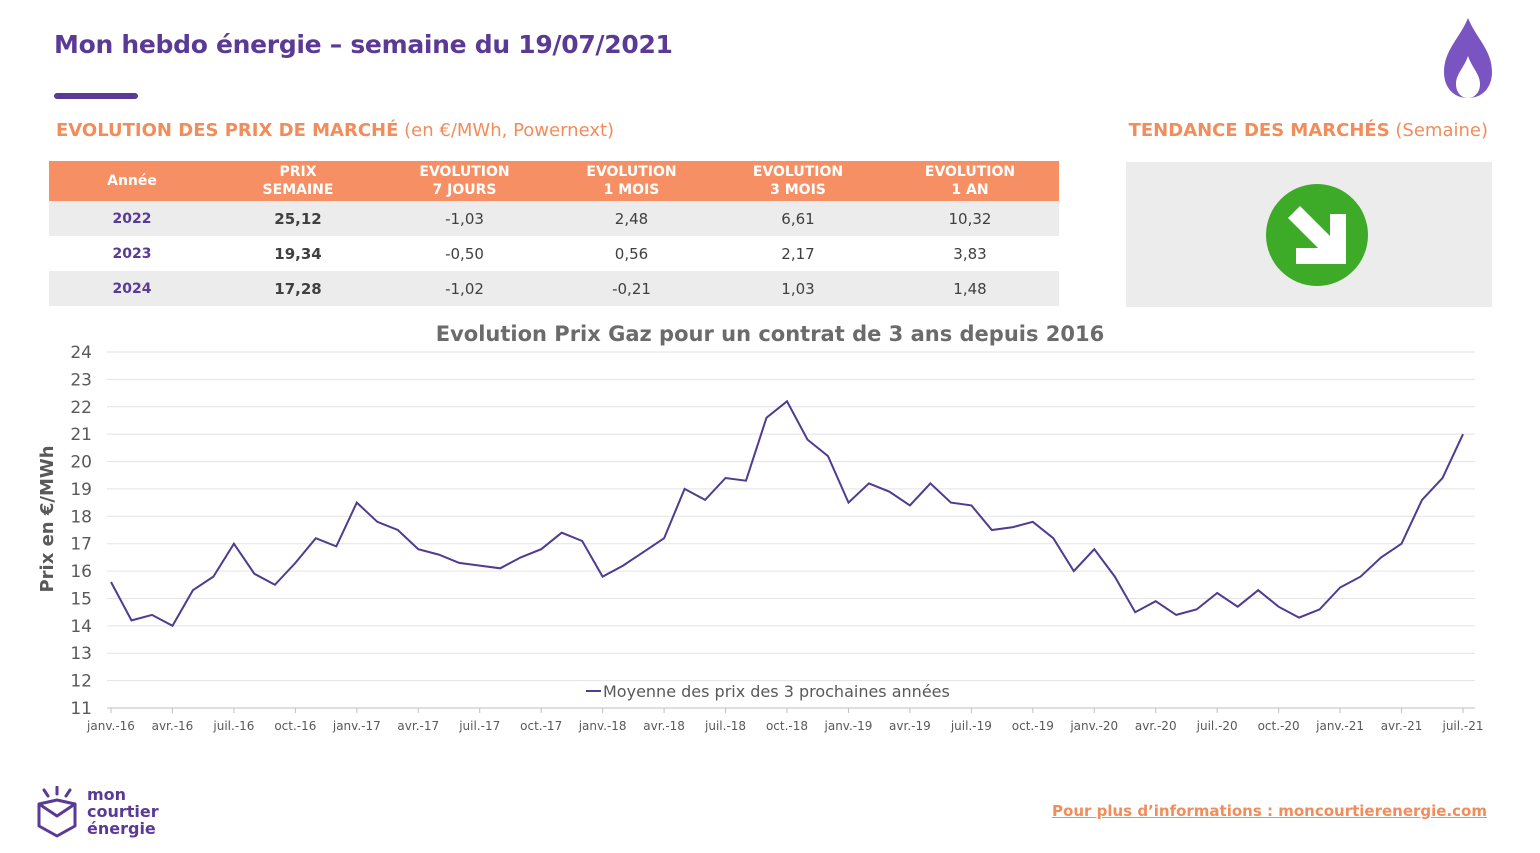 The height and width of the screenshot is (853, 1540). What do you see at coordinates (418, 726) in the screenshot?
I see `x-tick-label: avr.-17` at bounding box center [418, 726].